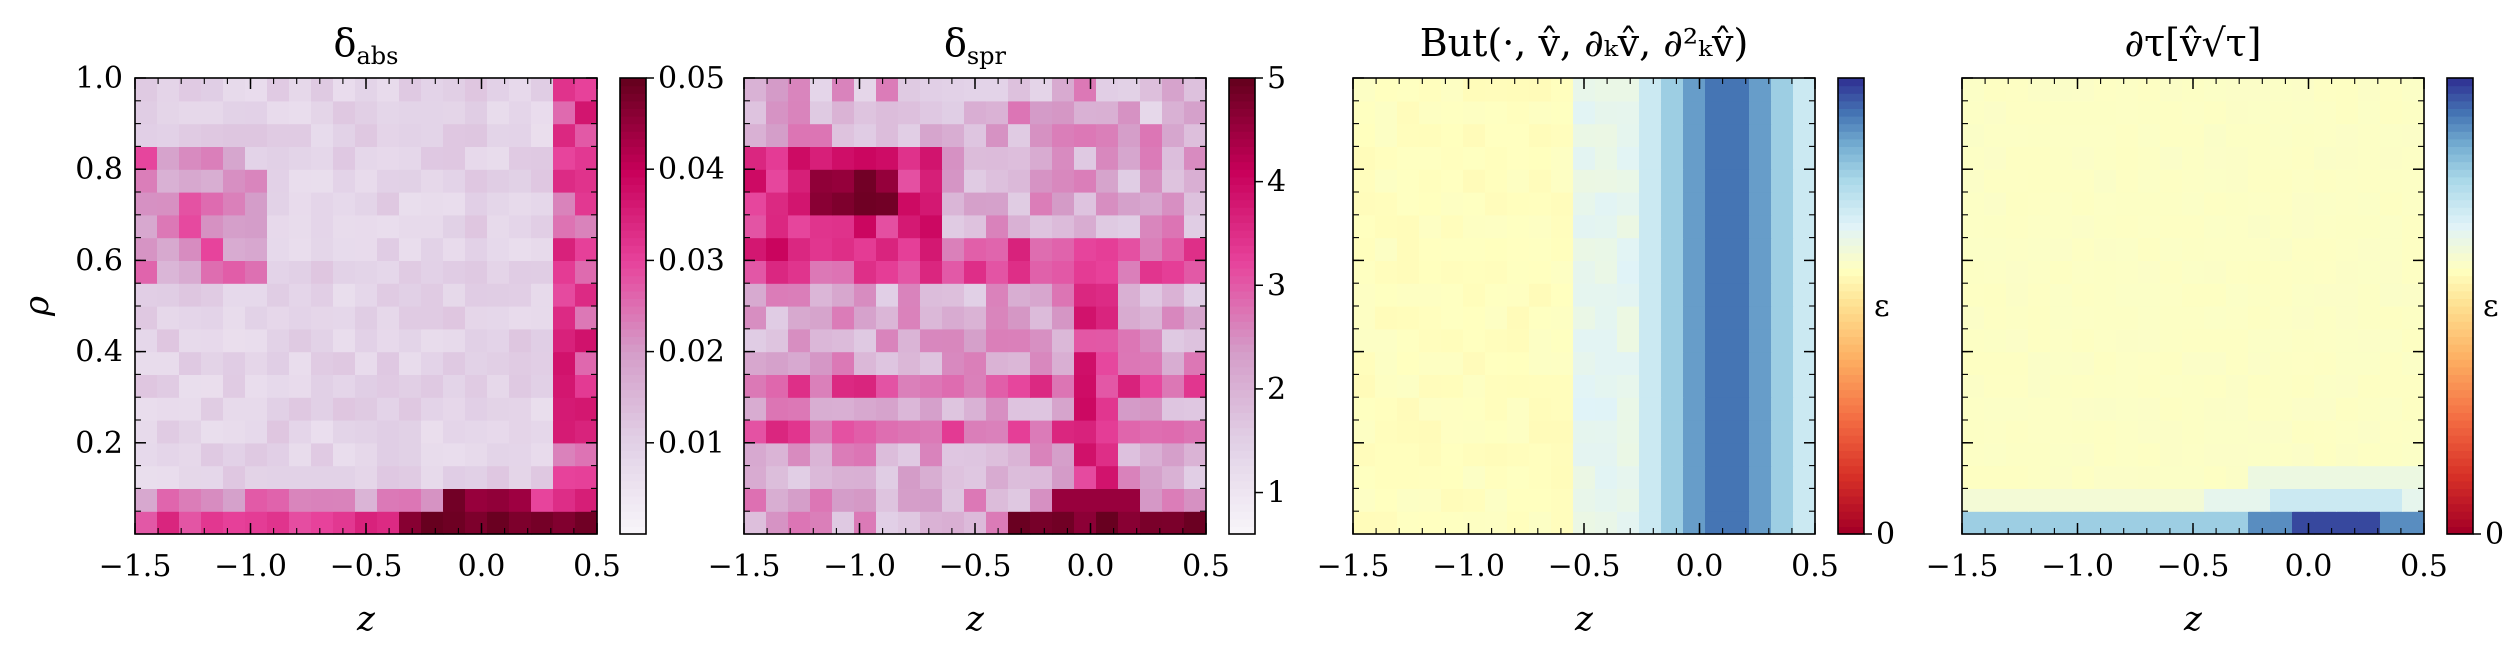 This screenshot has height=652, width=2511. What do you see at coordinates (2077, 566) in the screenshot?
I see `x-tick-label: −1.0` at bounding box center [2077, 566].